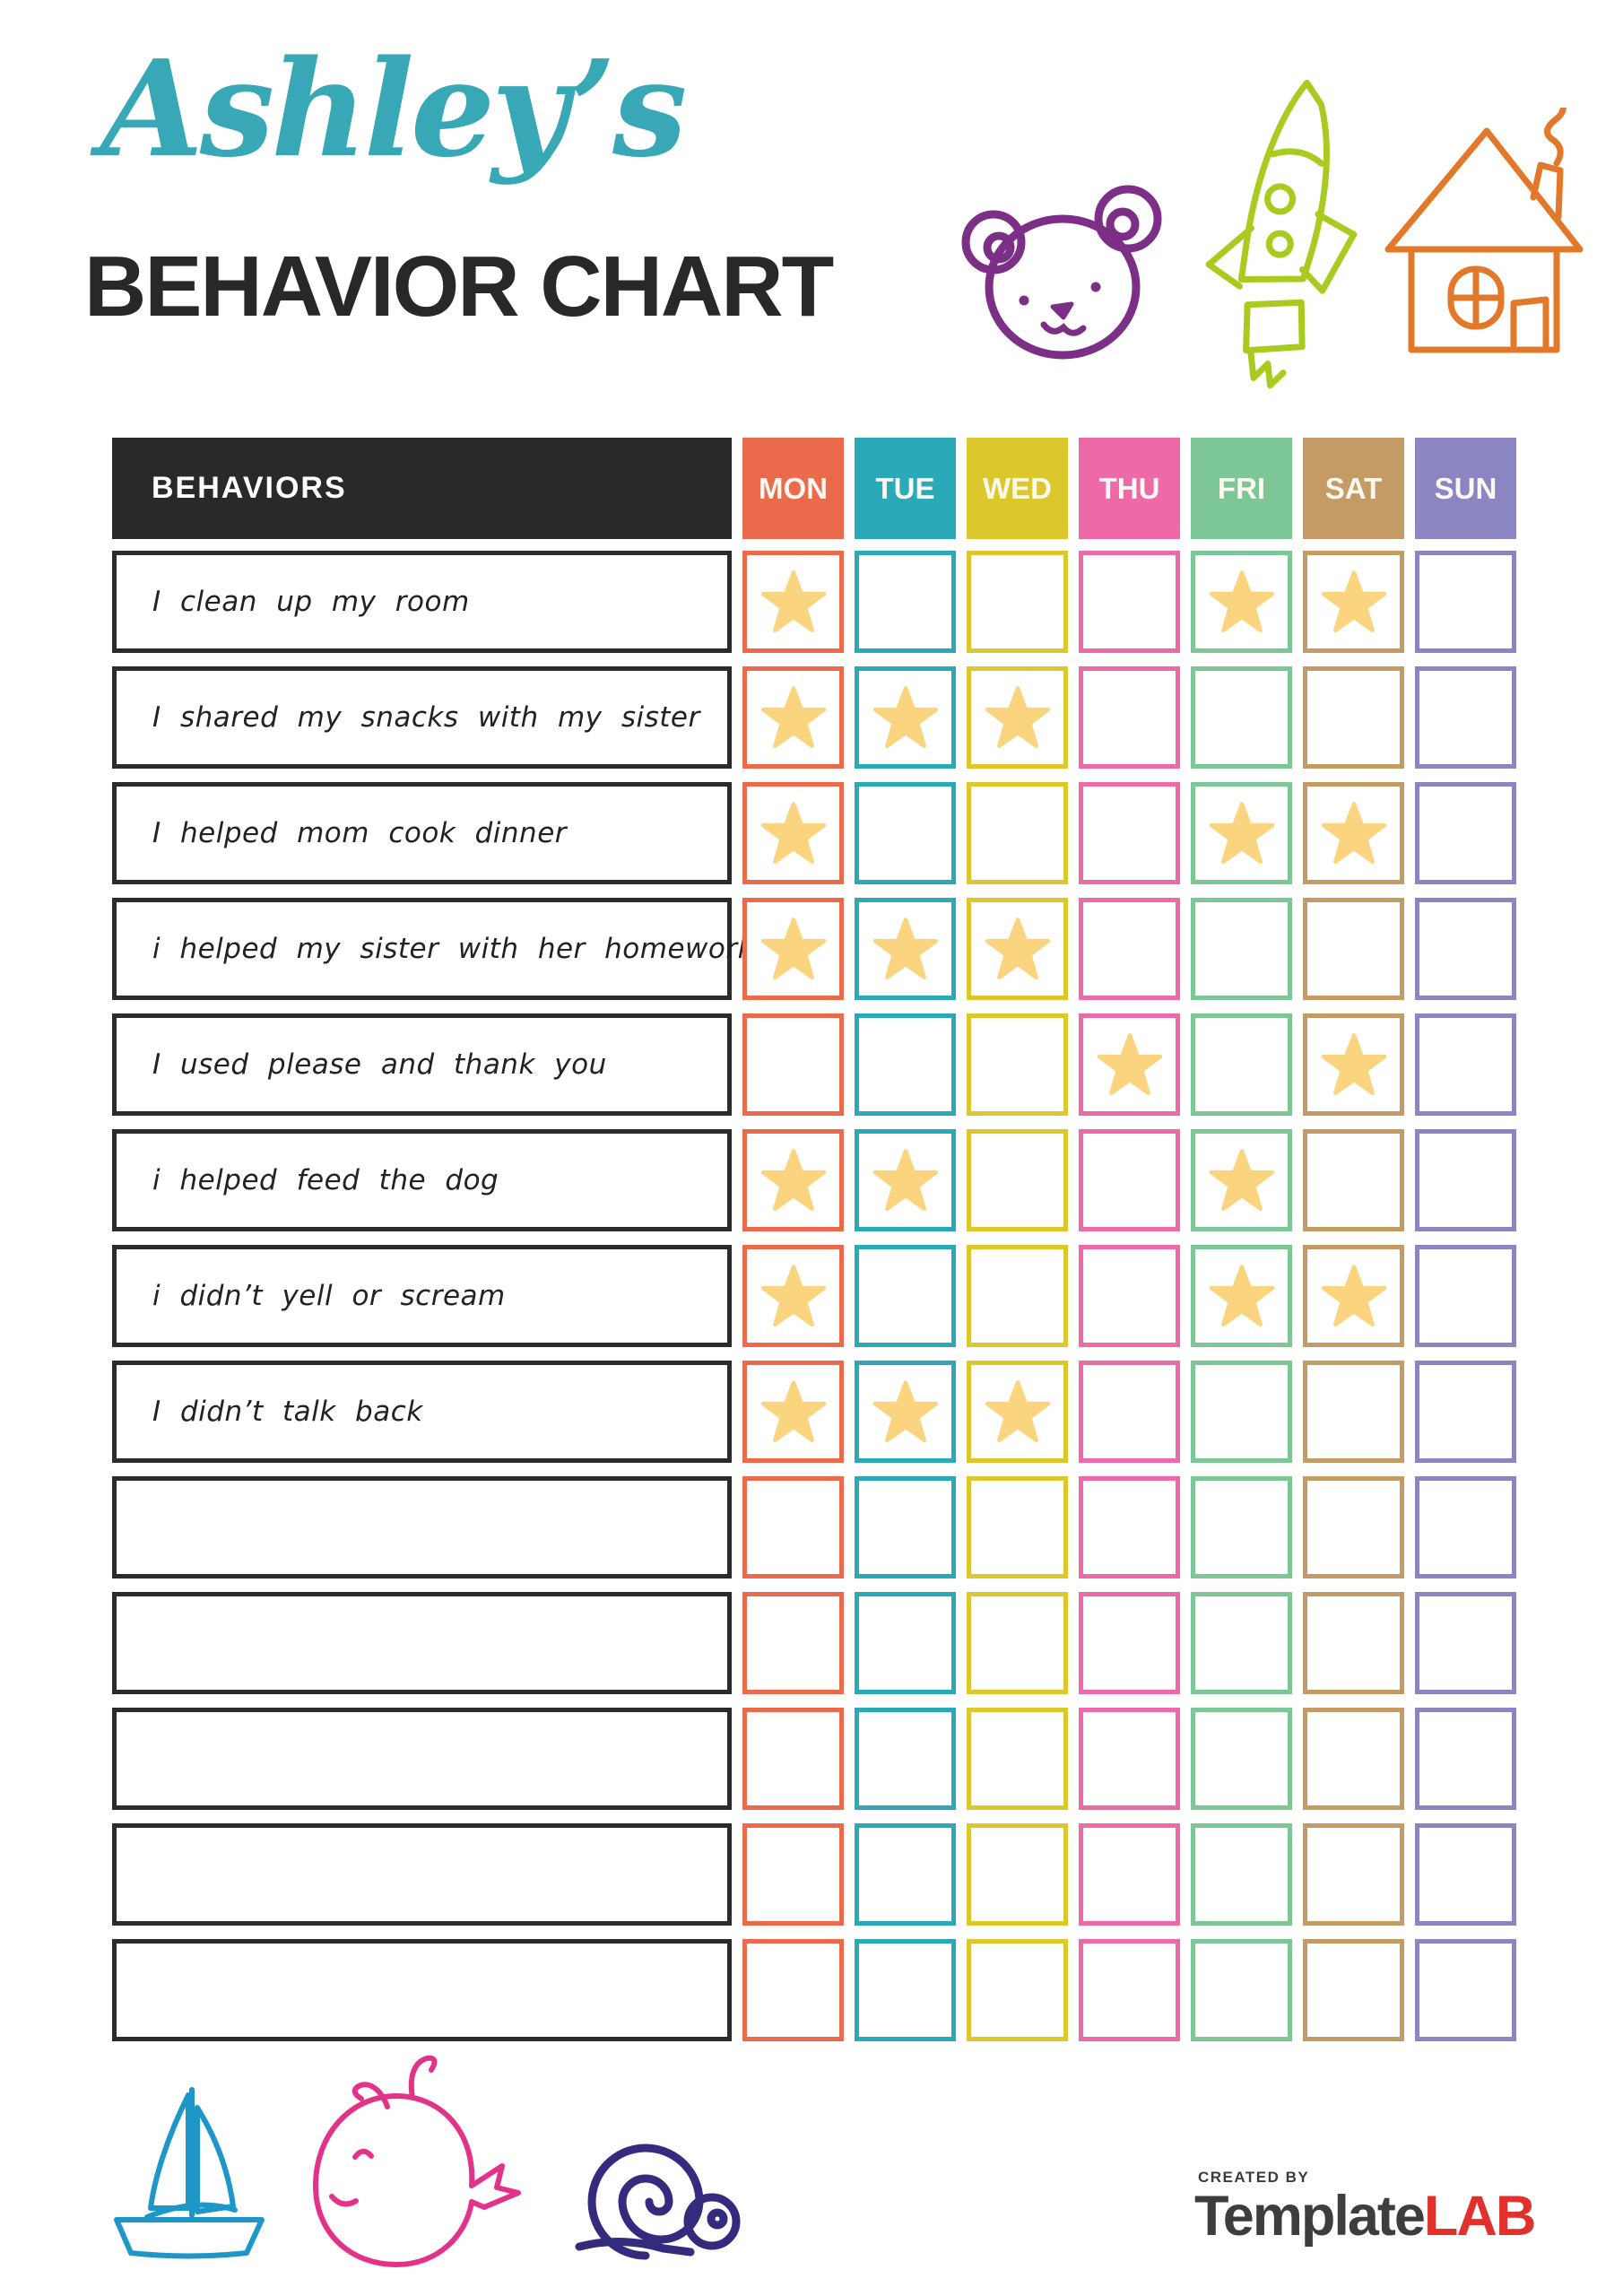 The height and width of the screenshot is (2296, 1623). I want to click on cell-mon-row5, so click(793, 1064).